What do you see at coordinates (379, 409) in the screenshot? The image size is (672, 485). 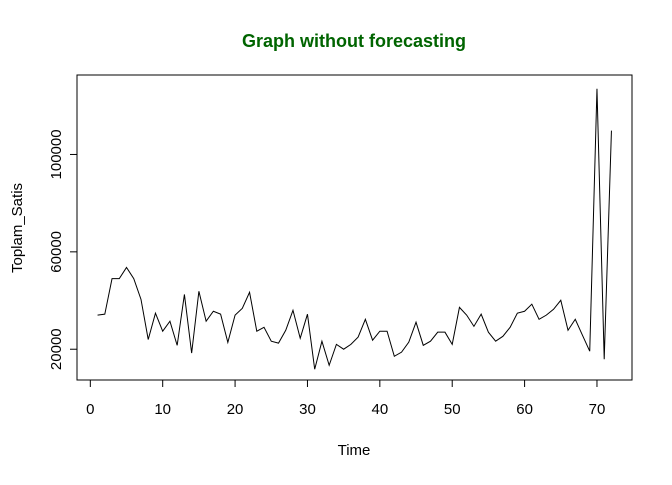 I see `x-tick-label: 40` at bounding box center [379, 409].